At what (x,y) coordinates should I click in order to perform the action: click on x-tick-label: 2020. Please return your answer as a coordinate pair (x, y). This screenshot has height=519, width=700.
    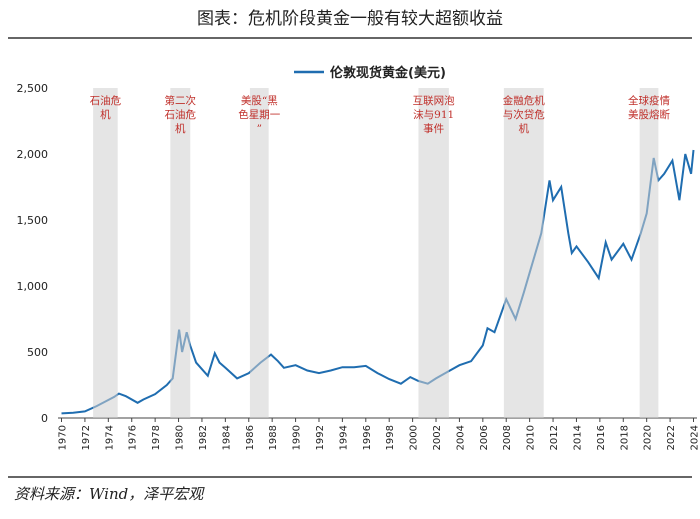
    Looking at the image, I should click on (648, 437).